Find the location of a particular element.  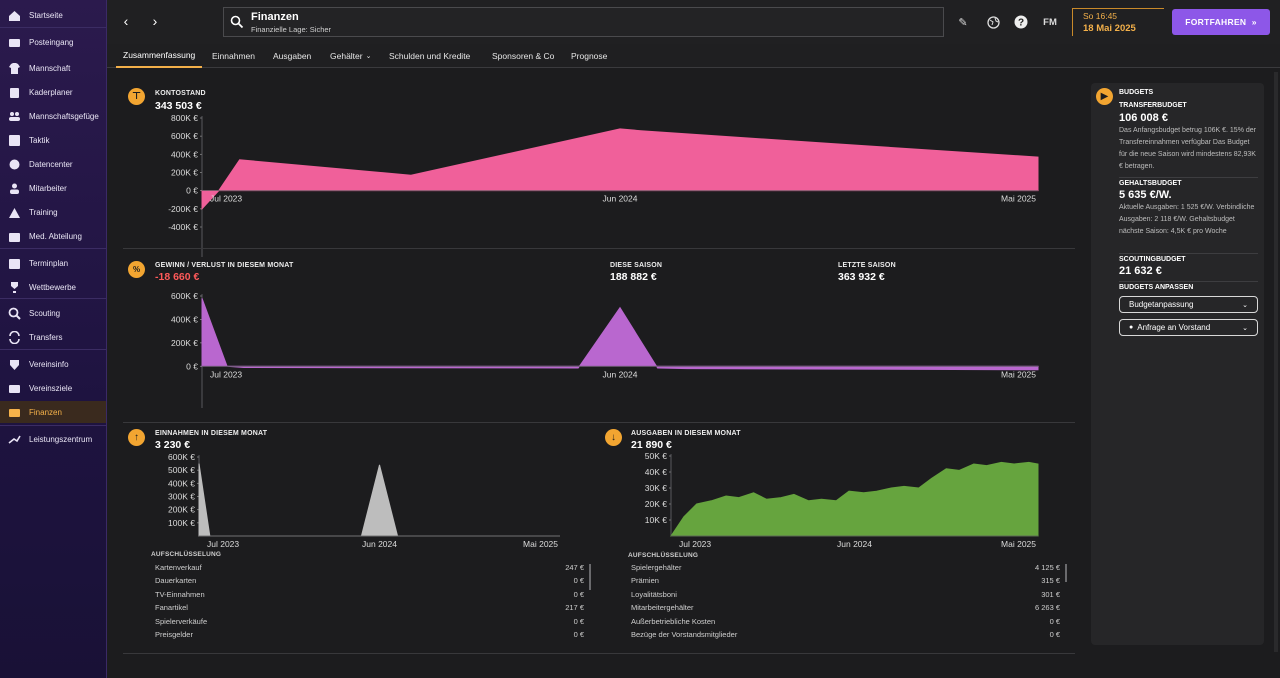

sidebar-item-mannschaftsgefüge: Mannschaftsgefüge is located at coordinates (53, 116).